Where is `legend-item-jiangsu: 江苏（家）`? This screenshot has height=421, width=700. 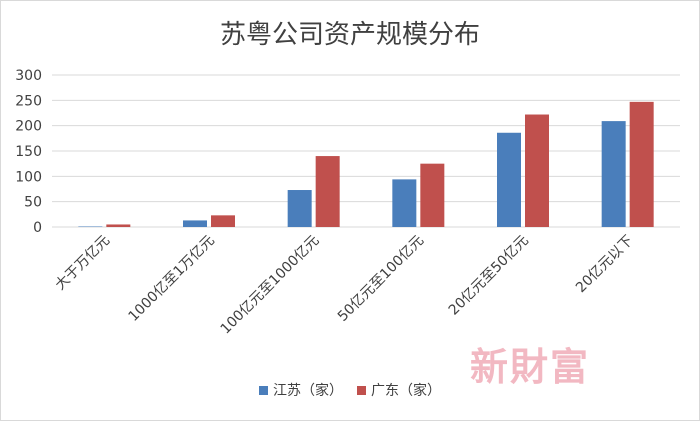
legend-item-jiangsu: 江苏（家） is located at coordinates (301, 390).